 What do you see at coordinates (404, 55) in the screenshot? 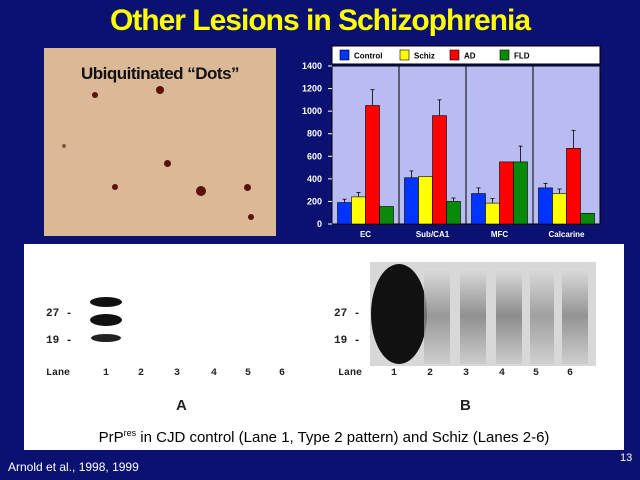
I see `legend-swatch-schiz` at bounding box center [404, 55].